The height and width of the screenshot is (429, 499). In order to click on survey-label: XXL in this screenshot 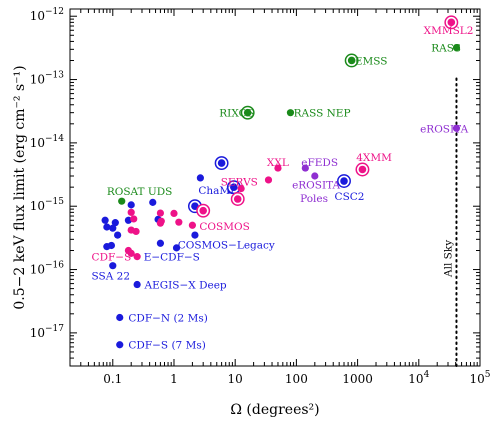, I will do `click(278, 163)`.